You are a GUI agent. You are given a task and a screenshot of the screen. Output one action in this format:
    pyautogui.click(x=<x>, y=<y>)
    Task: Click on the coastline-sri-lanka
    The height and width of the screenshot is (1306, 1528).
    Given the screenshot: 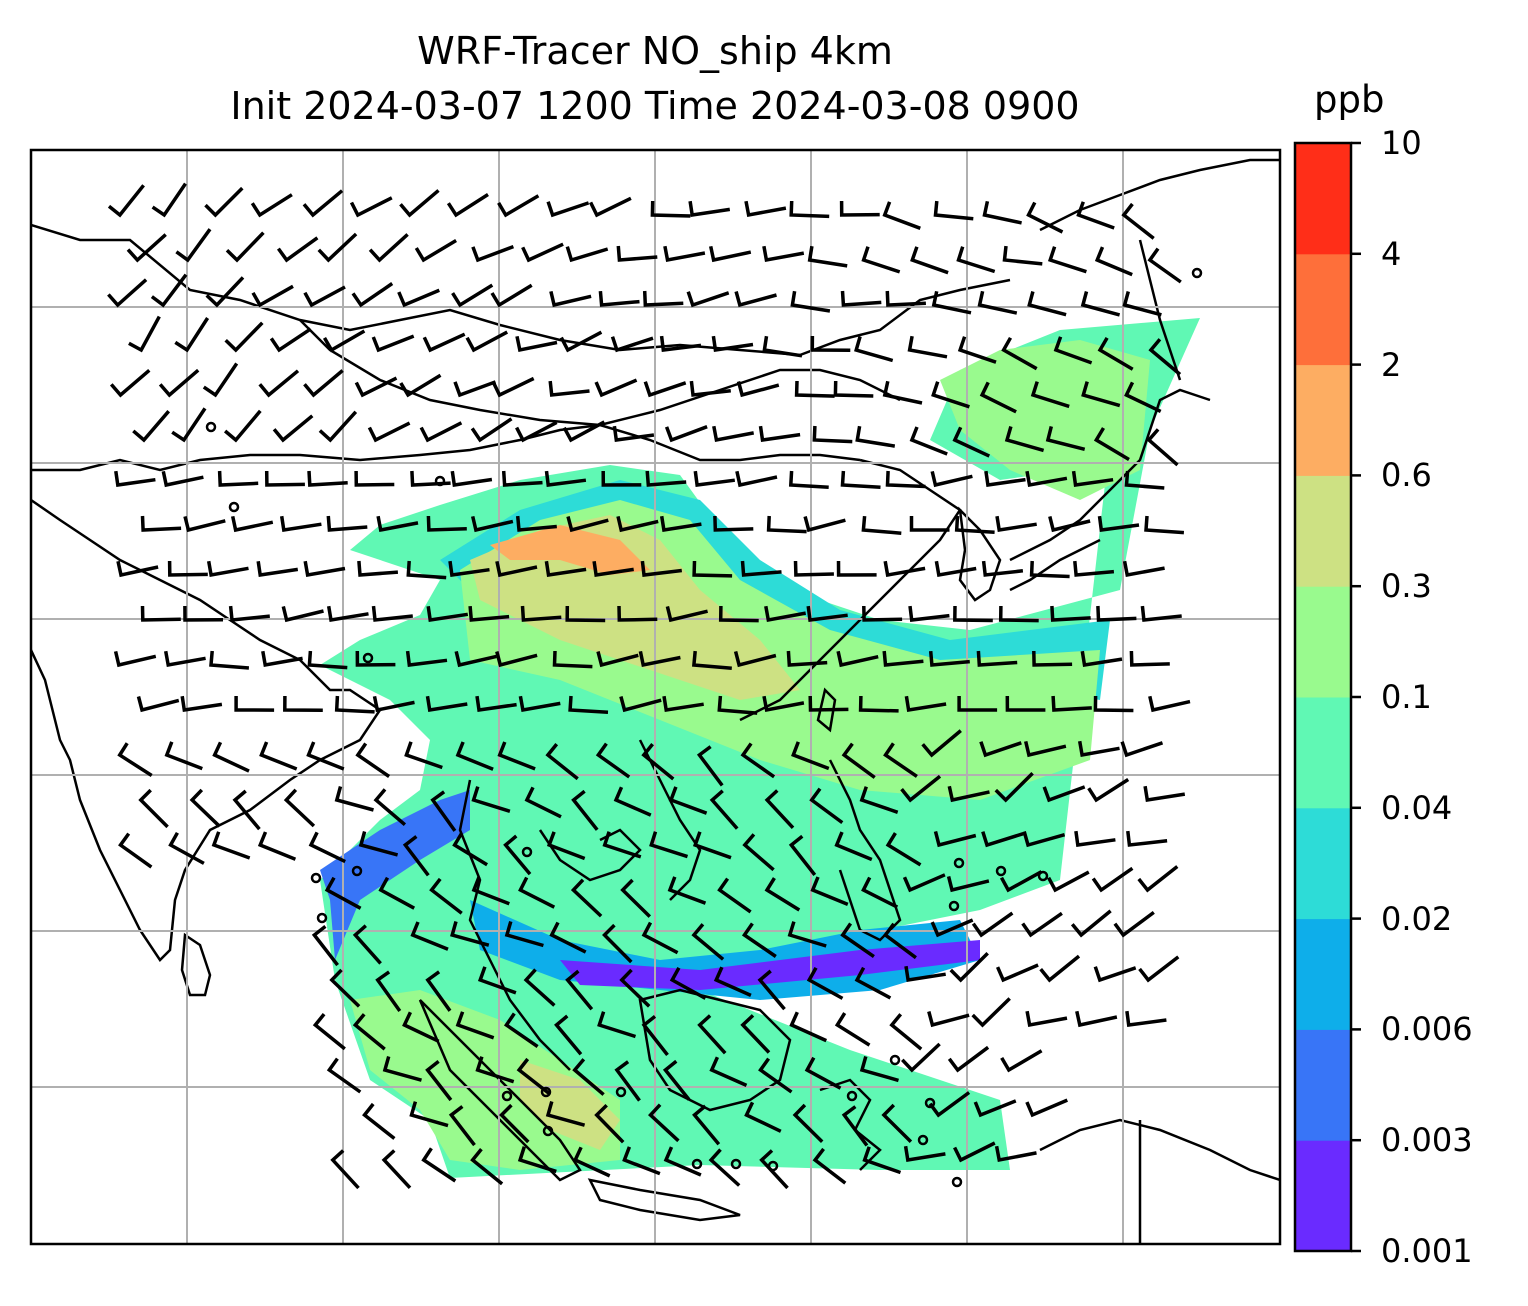 What is the action you would take?
    pyautogui.click(x=196, y=964)
    